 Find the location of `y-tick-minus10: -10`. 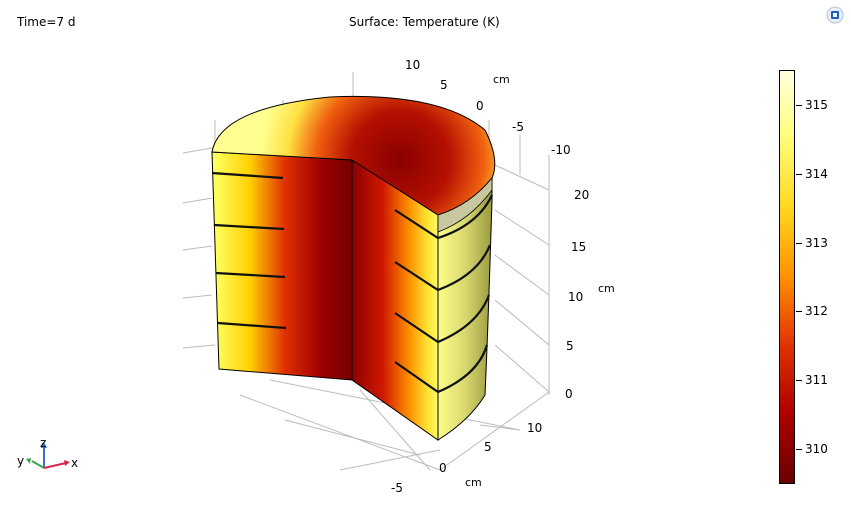

y-tick-minus10: -10 is located at coordinates (561, 150).